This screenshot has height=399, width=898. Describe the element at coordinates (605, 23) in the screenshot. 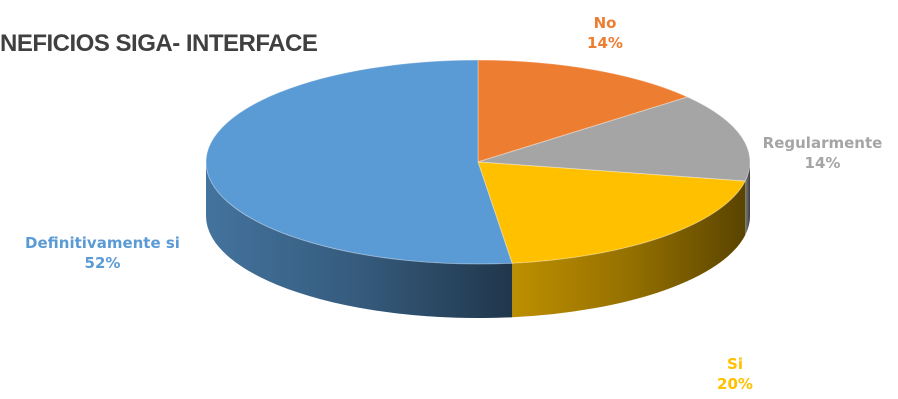

I see `slice-label-no-name: No` at that location.